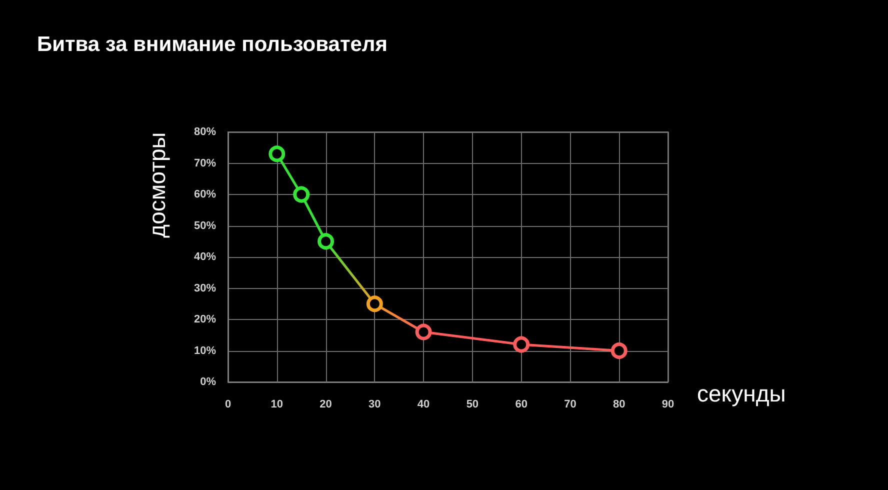 The width and height of the screenshot is (888, 490). What do you see at coordinates (205, 163) in the screenshot?
I see `y-tick-label: 70%` at bounding box center [205, 163].